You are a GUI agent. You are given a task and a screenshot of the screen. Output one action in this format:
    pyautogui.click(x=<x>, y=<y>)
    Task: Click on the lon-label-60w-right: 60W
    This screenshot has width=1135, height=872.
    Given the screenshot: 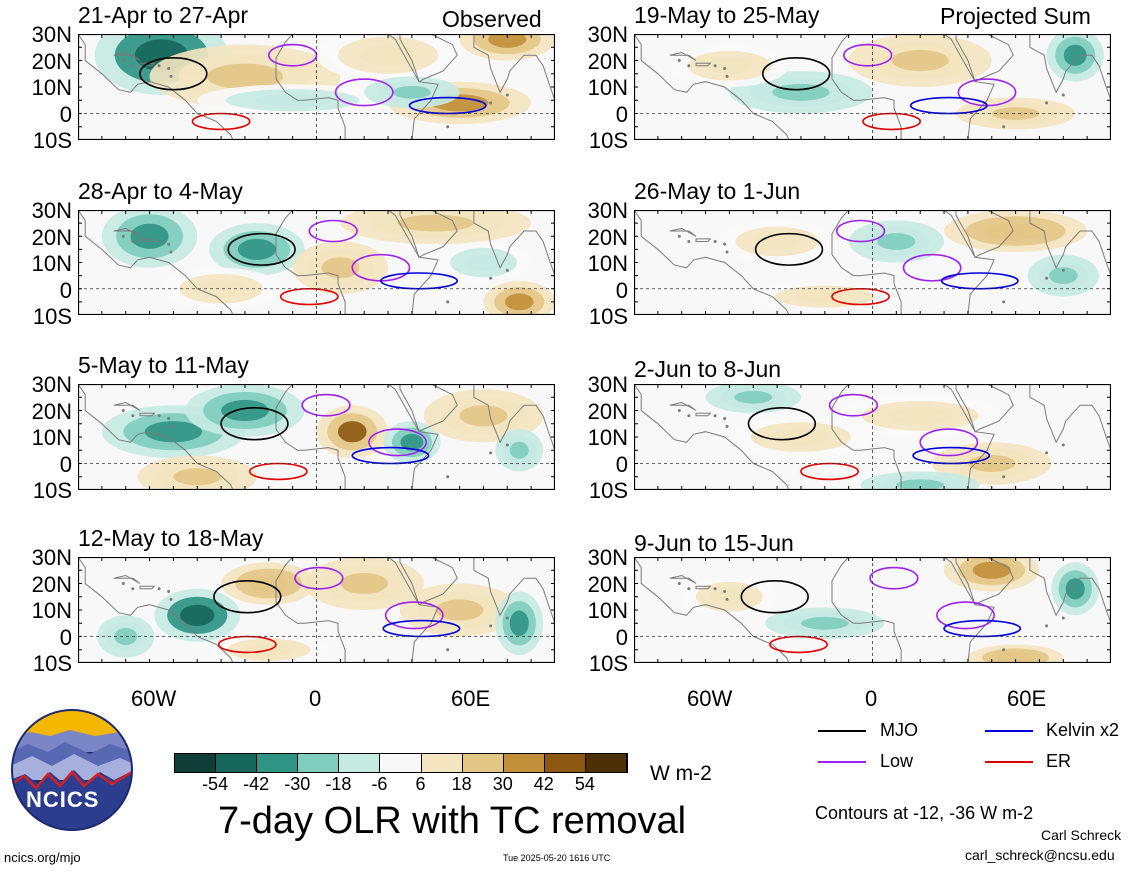 What is the action you would take?
    pyautogui.click(x=710, y=698)
    